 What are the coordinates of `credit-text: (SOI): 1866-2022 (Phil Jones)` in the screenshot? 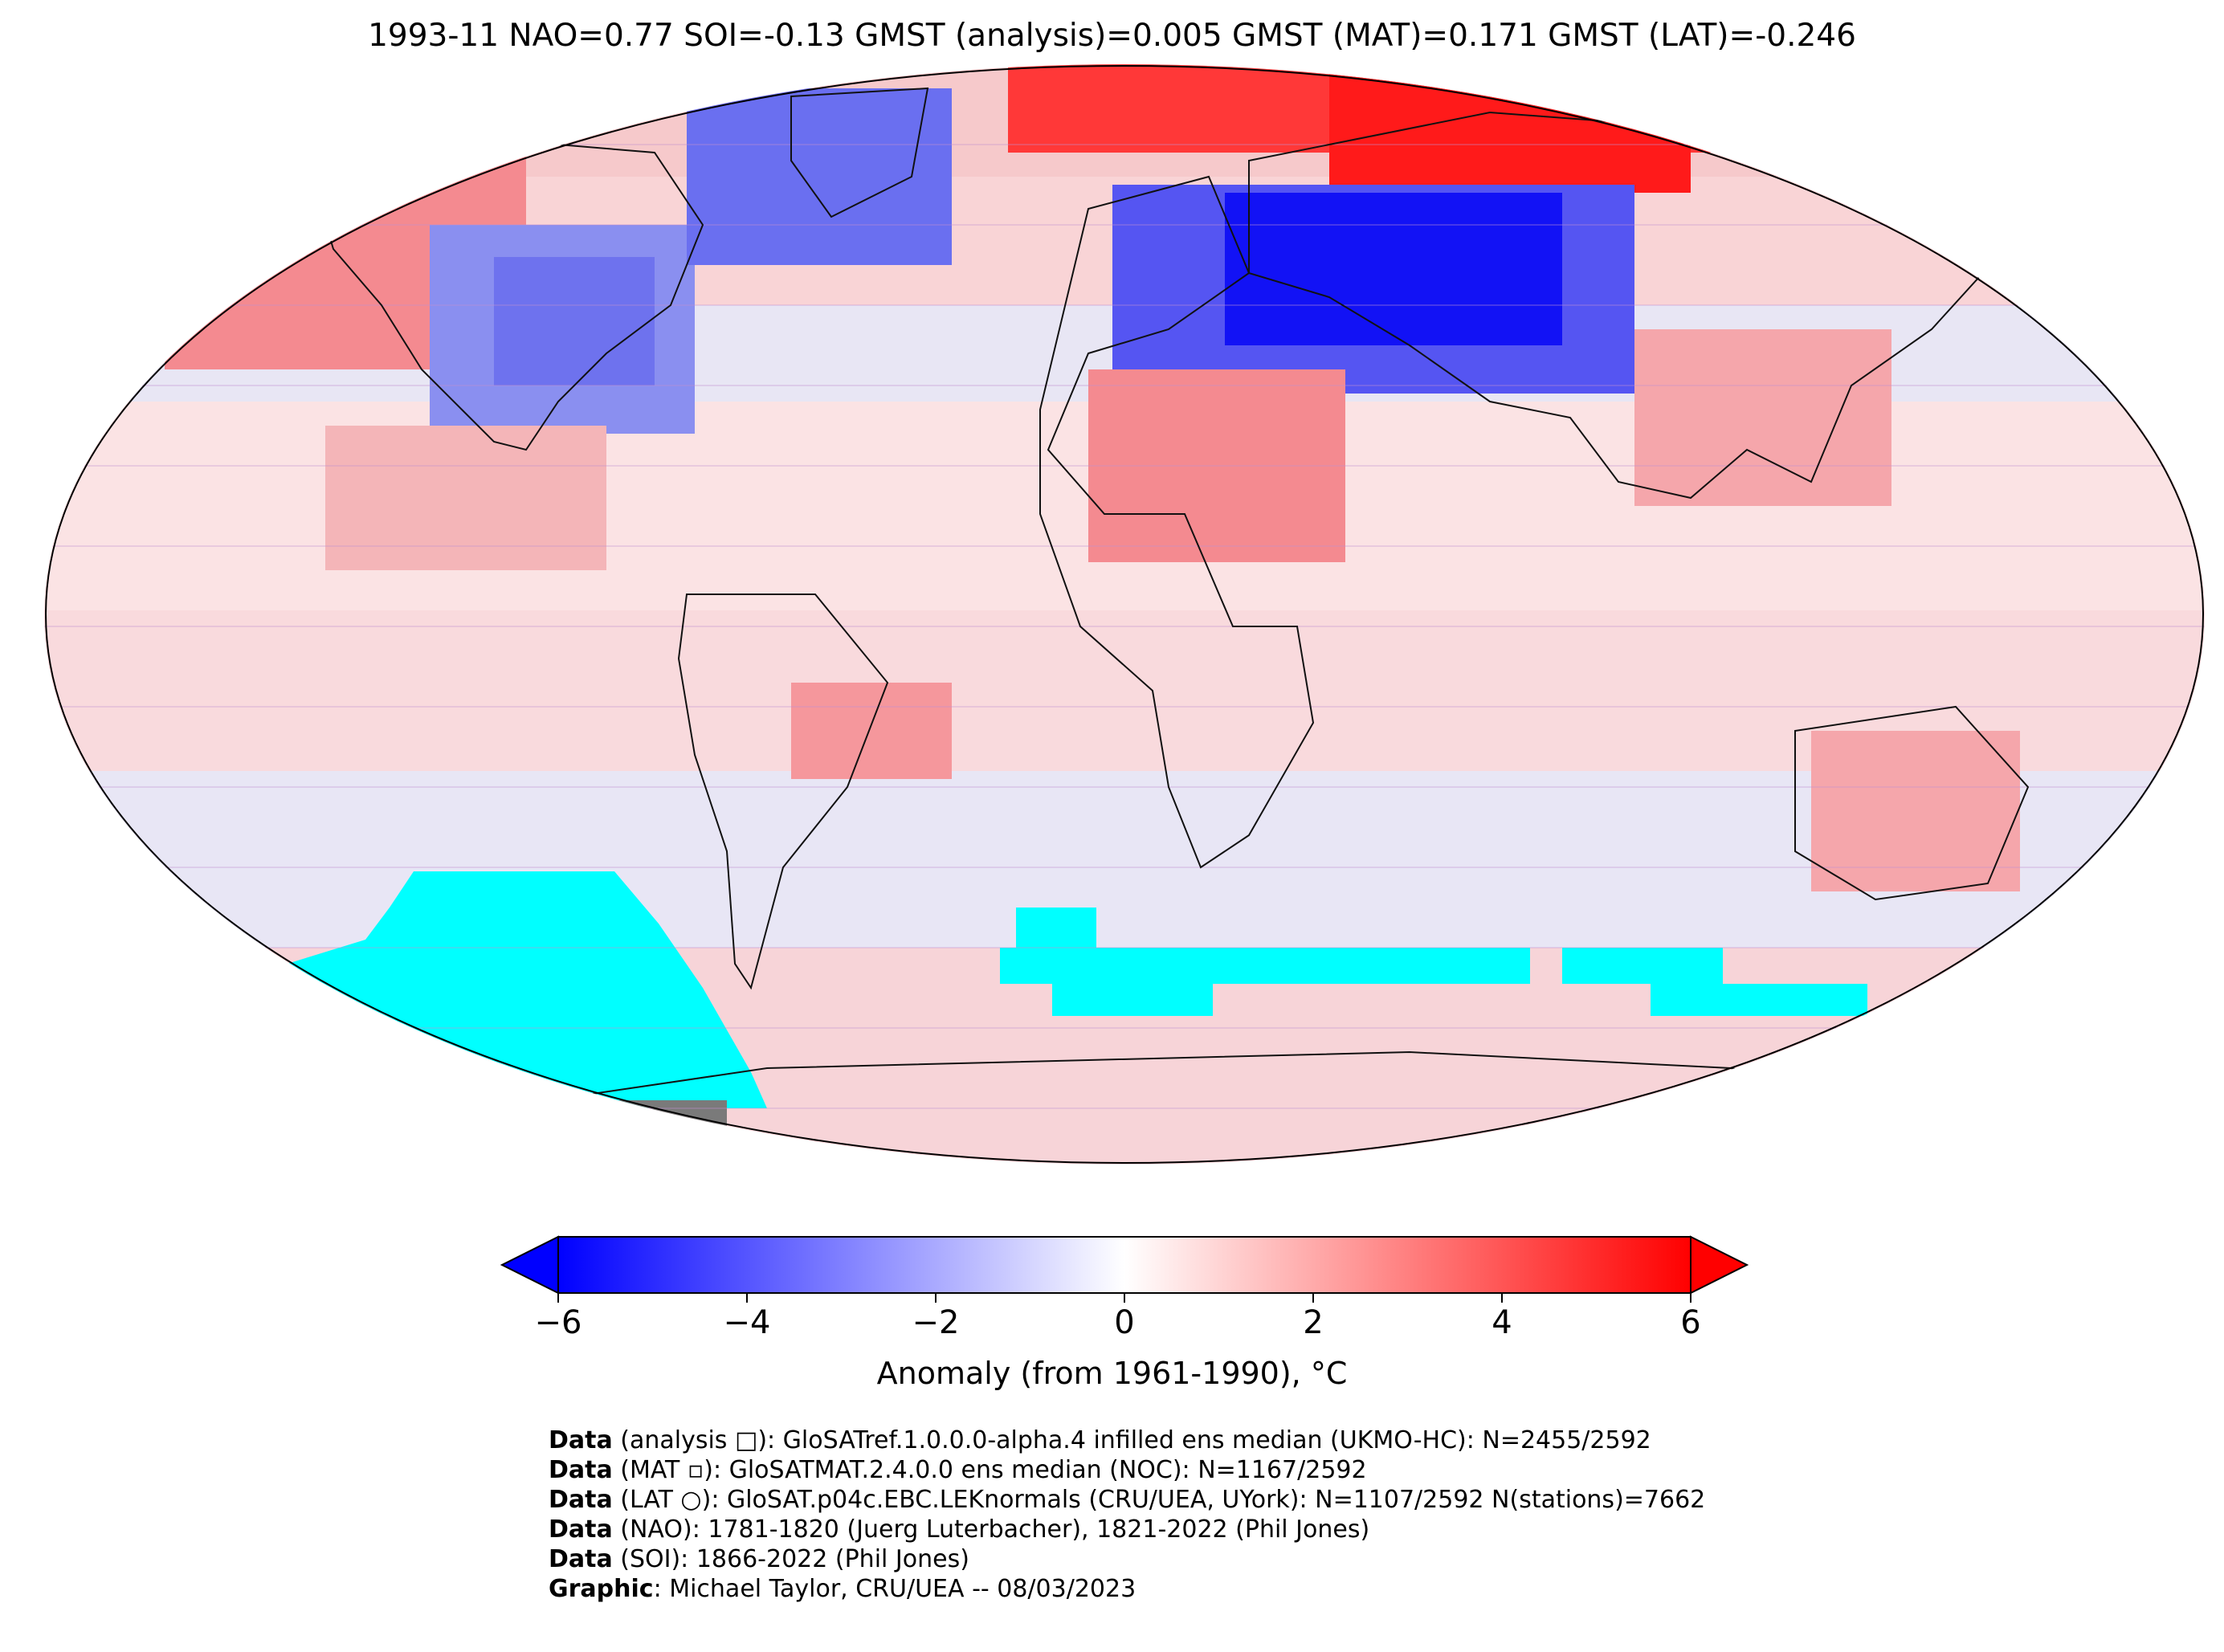 It's located at (791, 1559).